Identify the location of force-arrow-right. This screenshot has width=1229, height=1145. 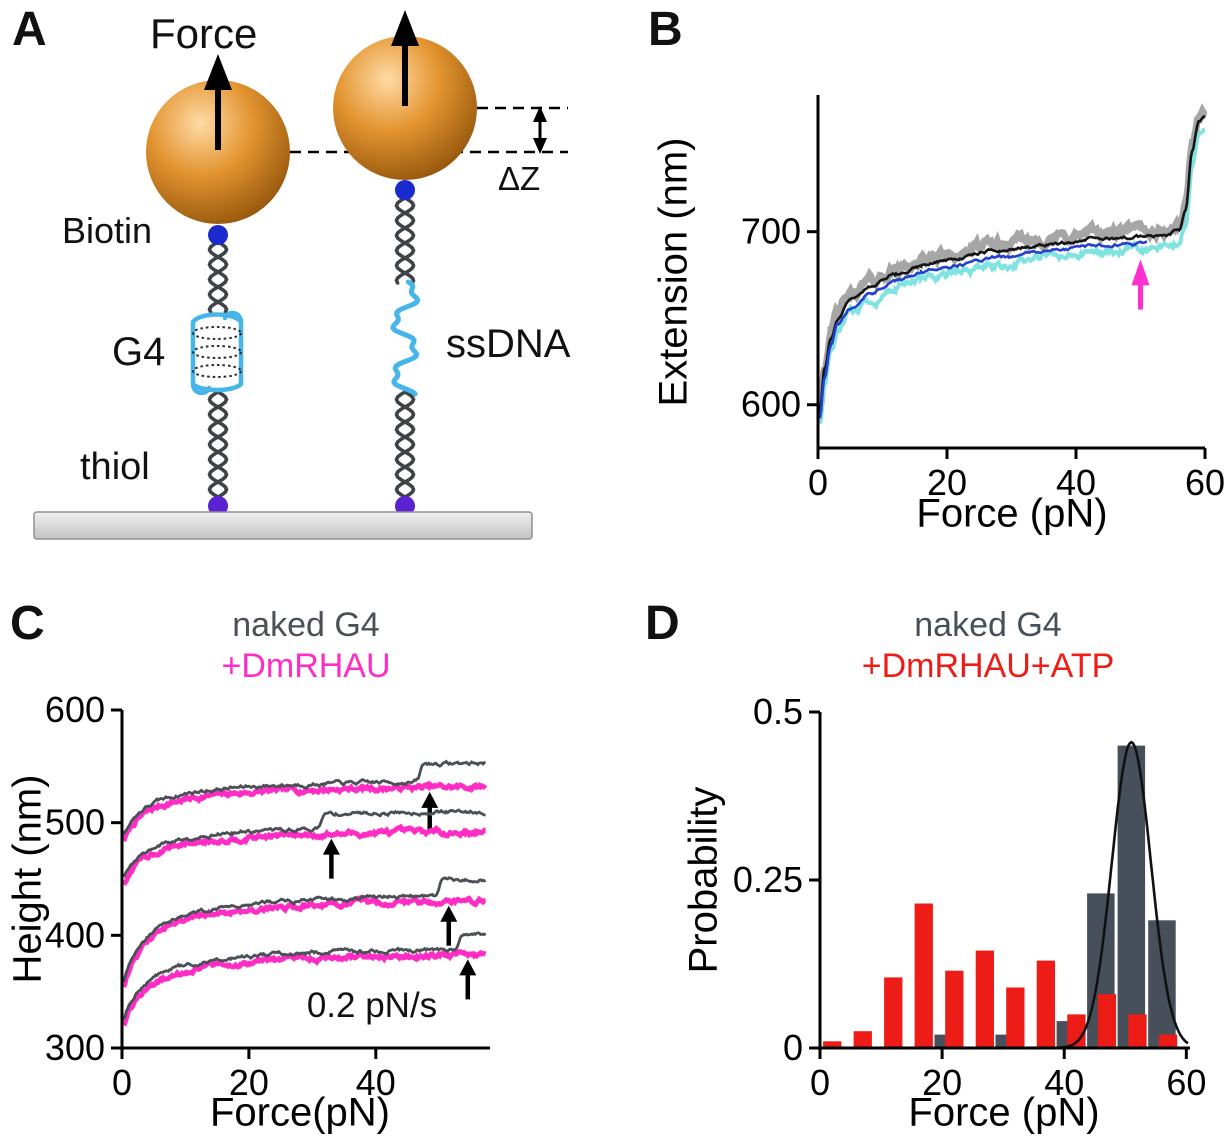
(405, 58).